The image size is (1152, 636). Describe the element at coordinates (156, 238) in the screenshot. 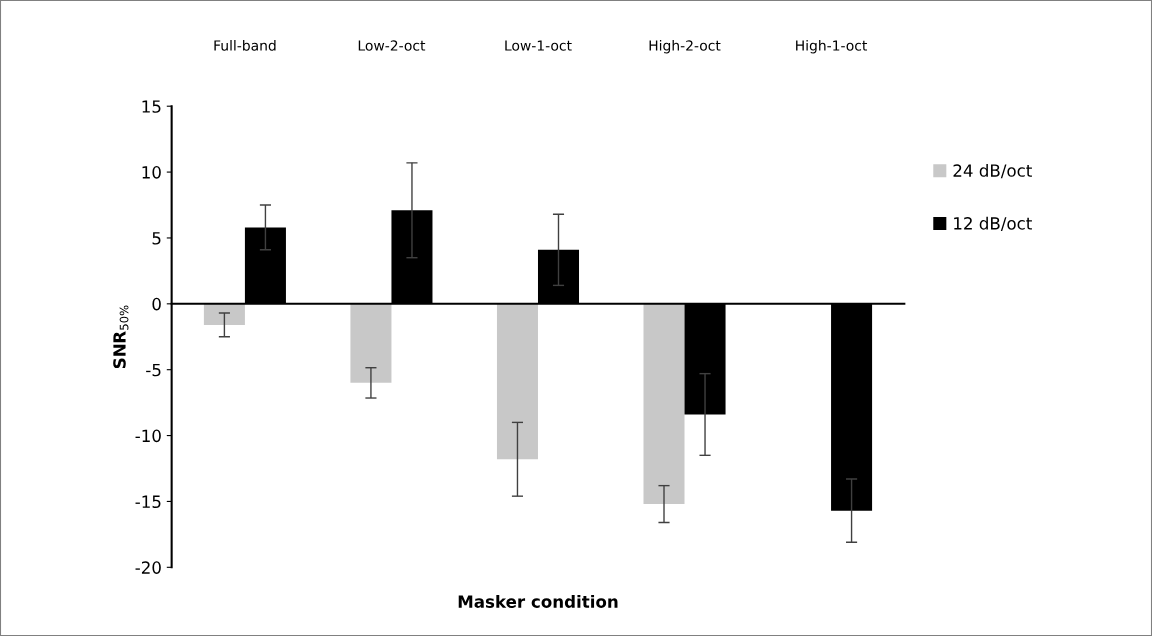

I see `y-tick-label: 5` at that location.